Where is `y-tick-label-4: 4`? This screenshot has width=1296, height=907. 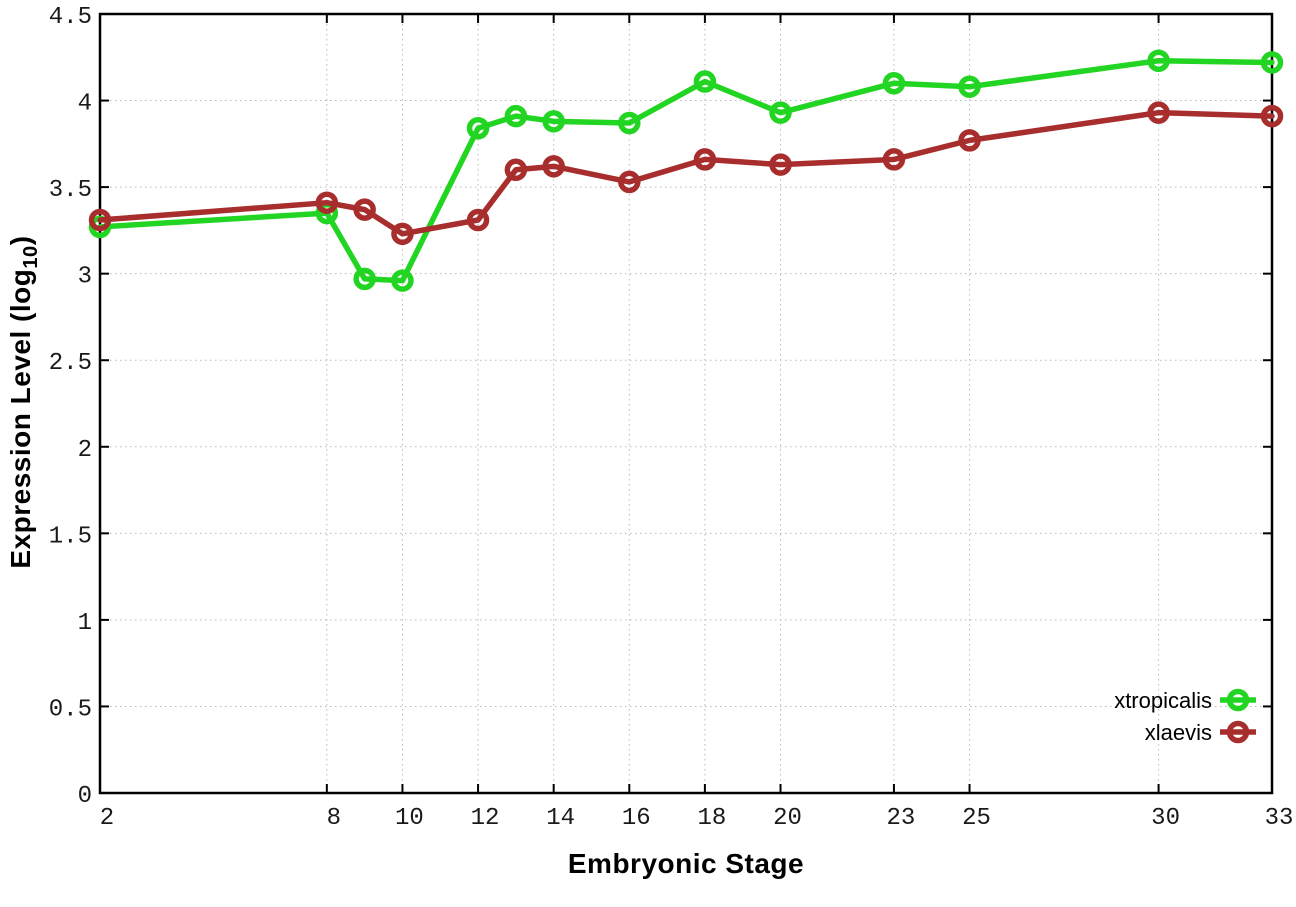 y-tick-label-4: 4 is located at coordinates (85, 104).